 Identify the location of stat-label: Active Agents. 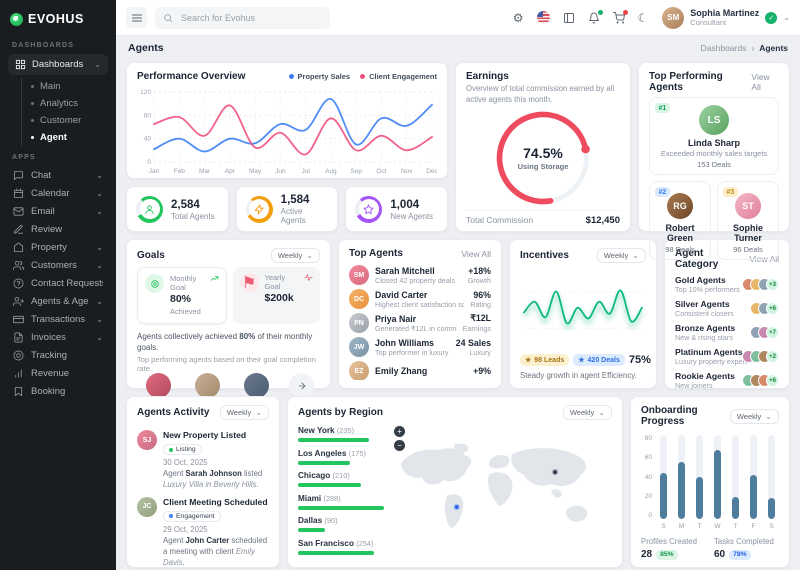
(293, 216).